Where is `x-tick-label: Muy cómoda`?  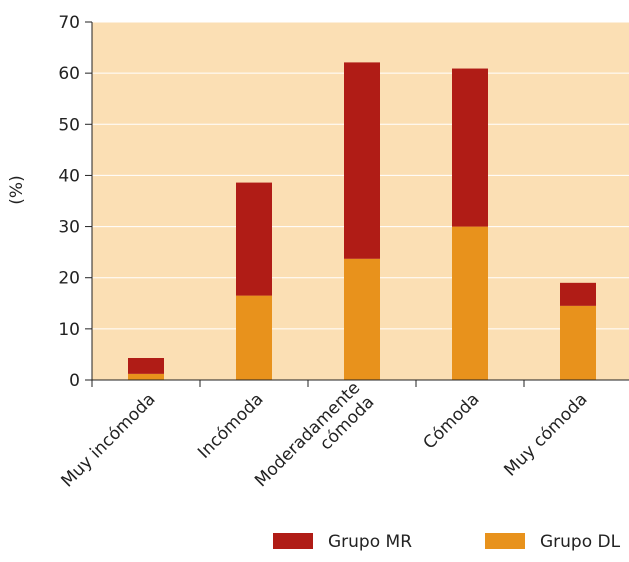 x-tick-label: Muy cómoda is located at coordinates (545, 434).